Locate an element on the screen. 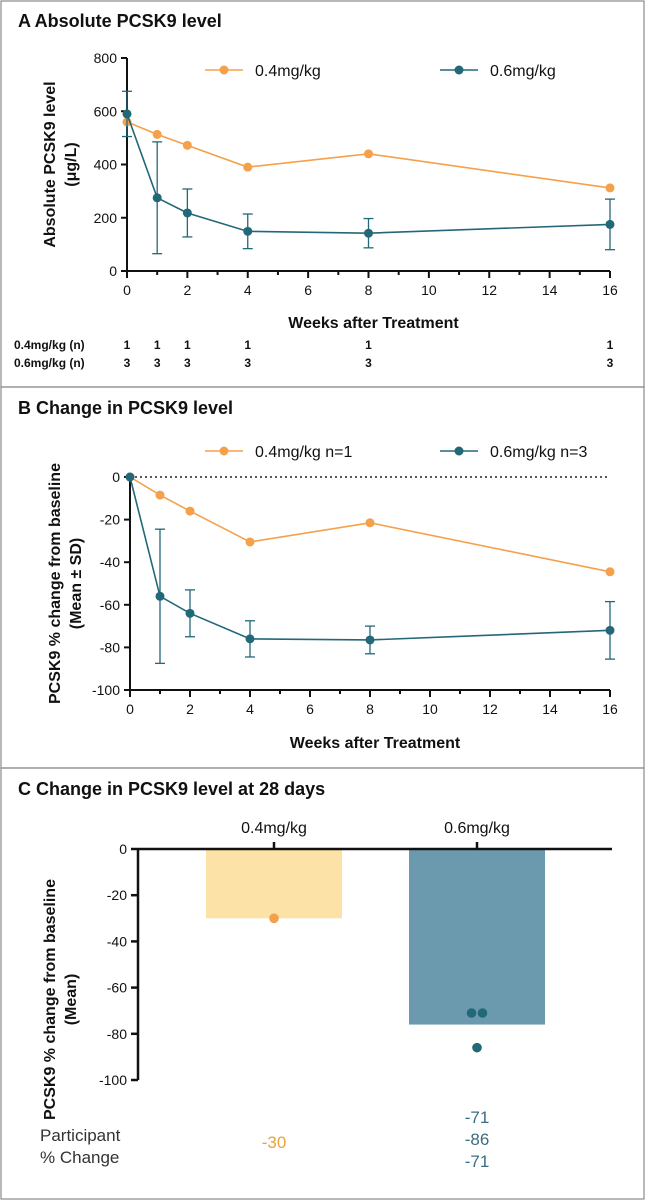 The image size is (645, 1200). y-axis-label: PCSK9 % change from baseline (Mean) is located at coordinates (61, 999).